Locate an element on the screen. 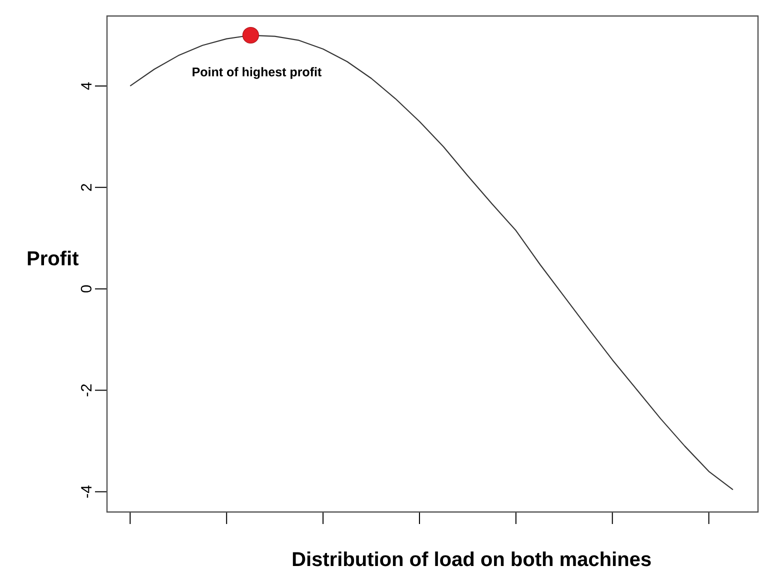 The width and height of the screenshot is (761, 582). x-axis-title: Distribution of load on both machines is located at coordinates (471, 559).